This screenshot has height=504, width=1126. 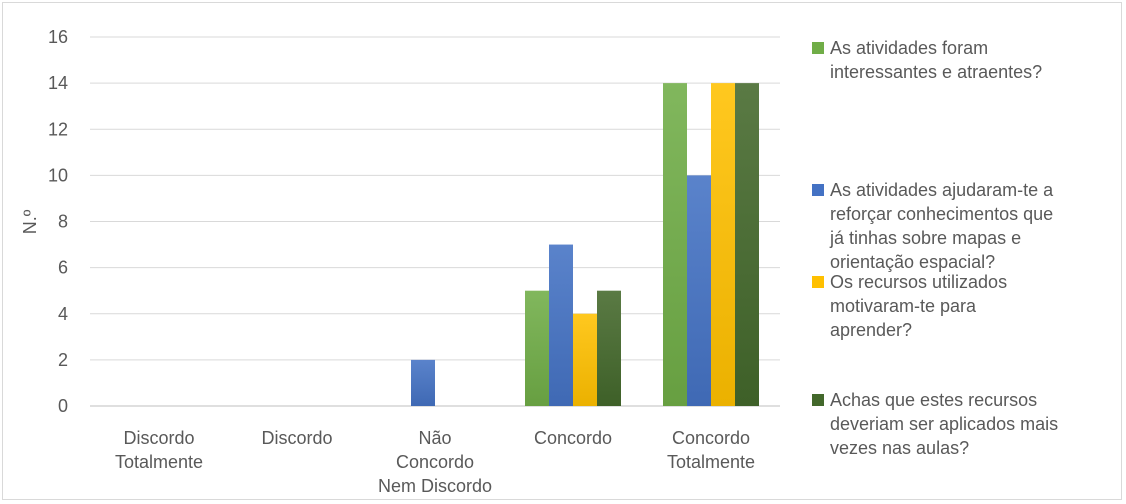 I want to click on y-tick-label: 10, so click(x=58, y=175).